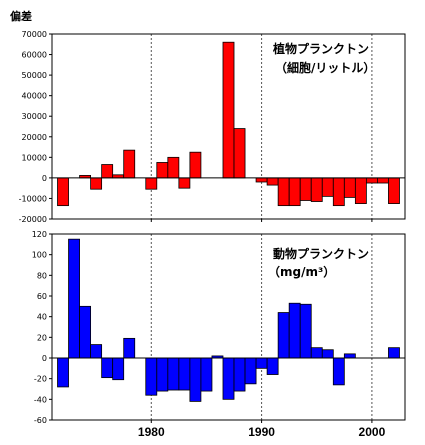 Image resolution: width=425 pixels, height=445 pixels. I want to click on annotation-unit: （細胞/リットル）, so click(325, 67).